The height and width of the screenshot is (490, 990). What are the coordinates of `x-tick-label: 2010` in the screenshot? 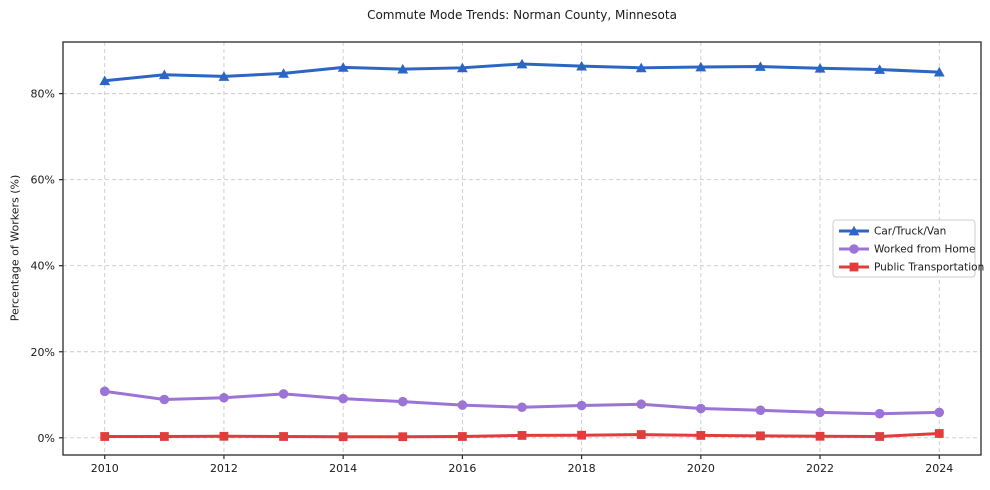 It's located at (105, 468).